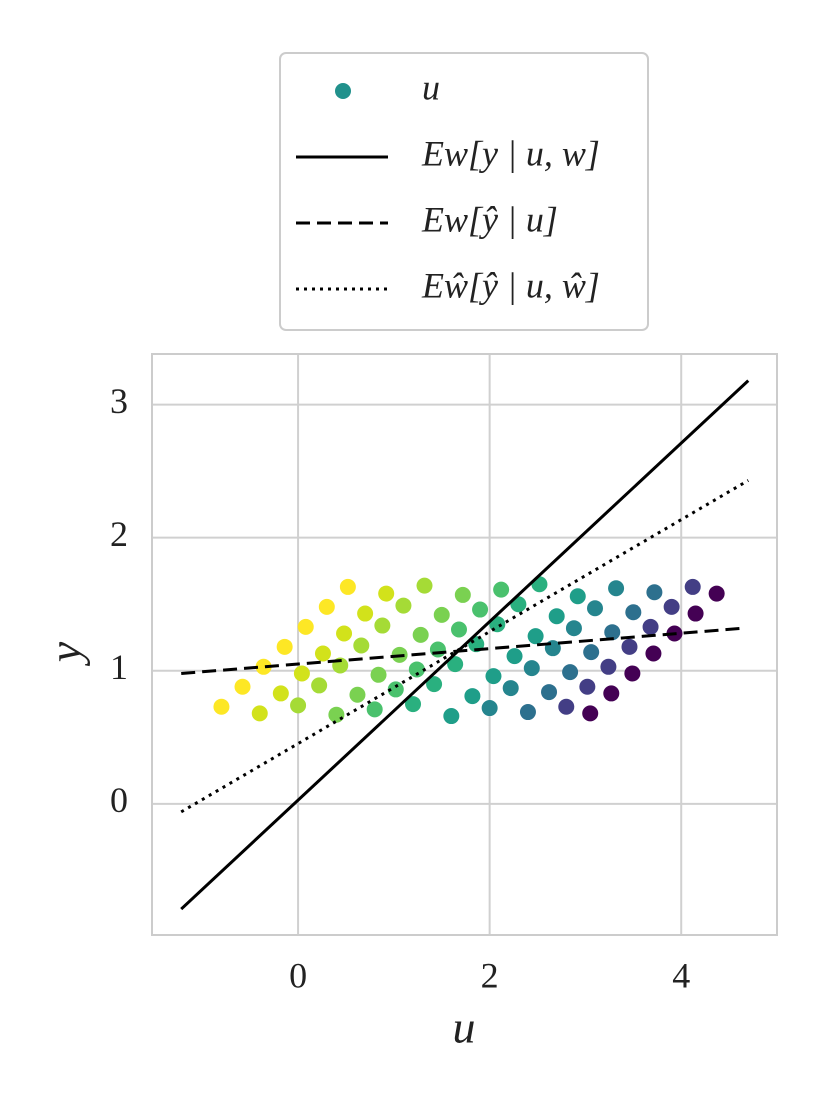 The image size is (830, 1112). What do you see at coordinates (431, 87) in the screenshot?
I see `legend-label: u` at bounding box center [431, 87].